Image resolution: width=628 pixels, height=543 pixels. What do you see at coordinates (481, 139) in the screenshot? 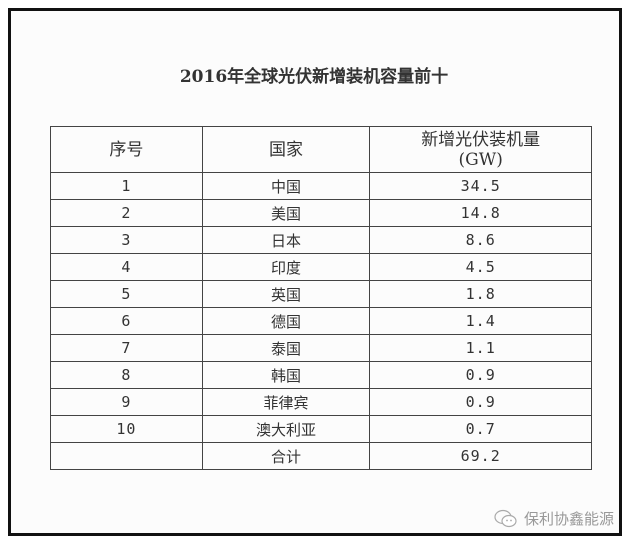
I see `header-capacity-label: 新增光伏装机量` at bounding box center [481, 139].